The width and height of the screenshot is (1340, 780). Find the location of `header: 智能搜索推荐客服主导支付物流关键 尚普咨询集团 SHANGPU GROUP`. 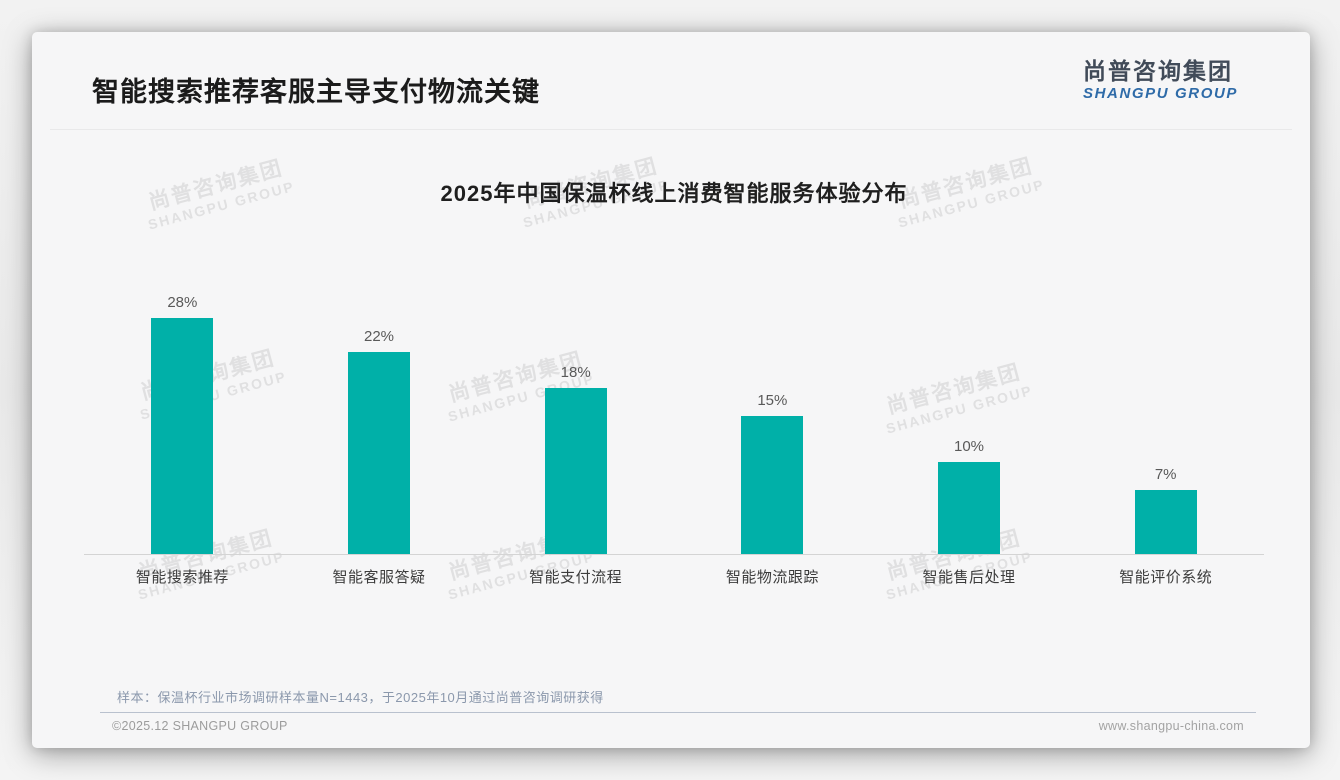

header: 智能搜索推荐客服主导支付物流关键 尚普咨询集团 SHANGPU GROUP is located at coordinates (671, 80).